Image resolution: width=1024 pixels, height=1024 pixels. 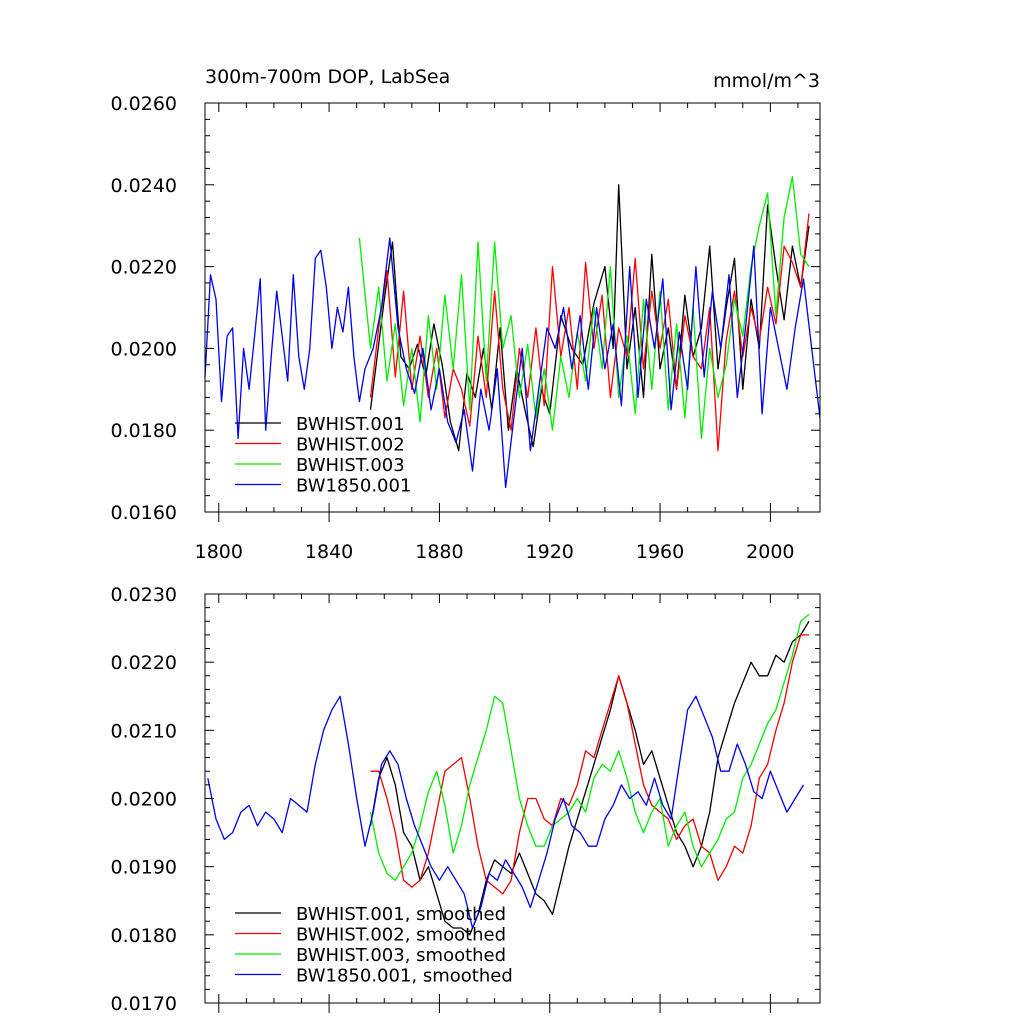 I want to click on top-legend-label: BWHIST.003, so click(x=350, y=465).